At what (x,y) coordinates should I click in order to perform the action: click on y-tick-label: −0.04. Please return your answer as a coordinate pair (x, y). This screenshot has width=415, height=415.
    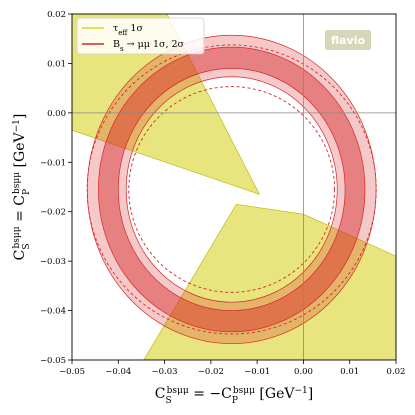
    Looking at the image, I should click on (53, 312).